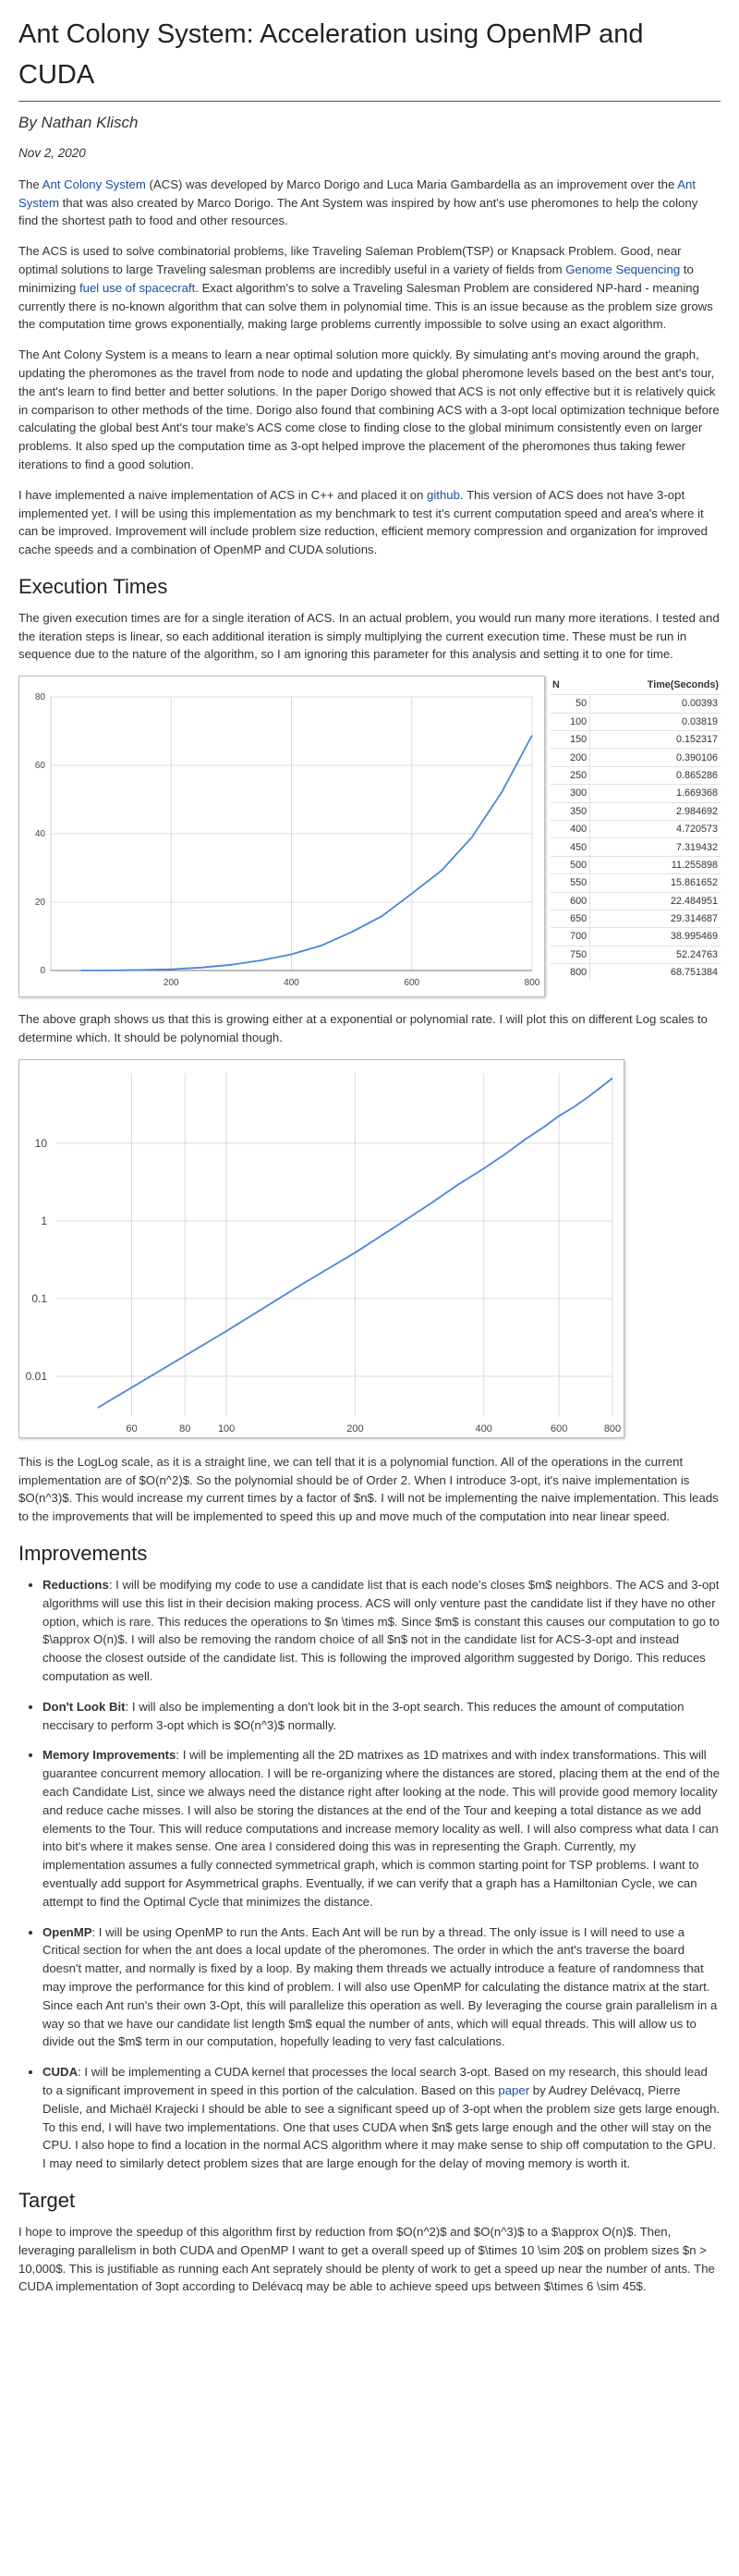 This screenshot has width=739, height=2576. I want to click on cell-time: 22.484951, so click(655, 900).